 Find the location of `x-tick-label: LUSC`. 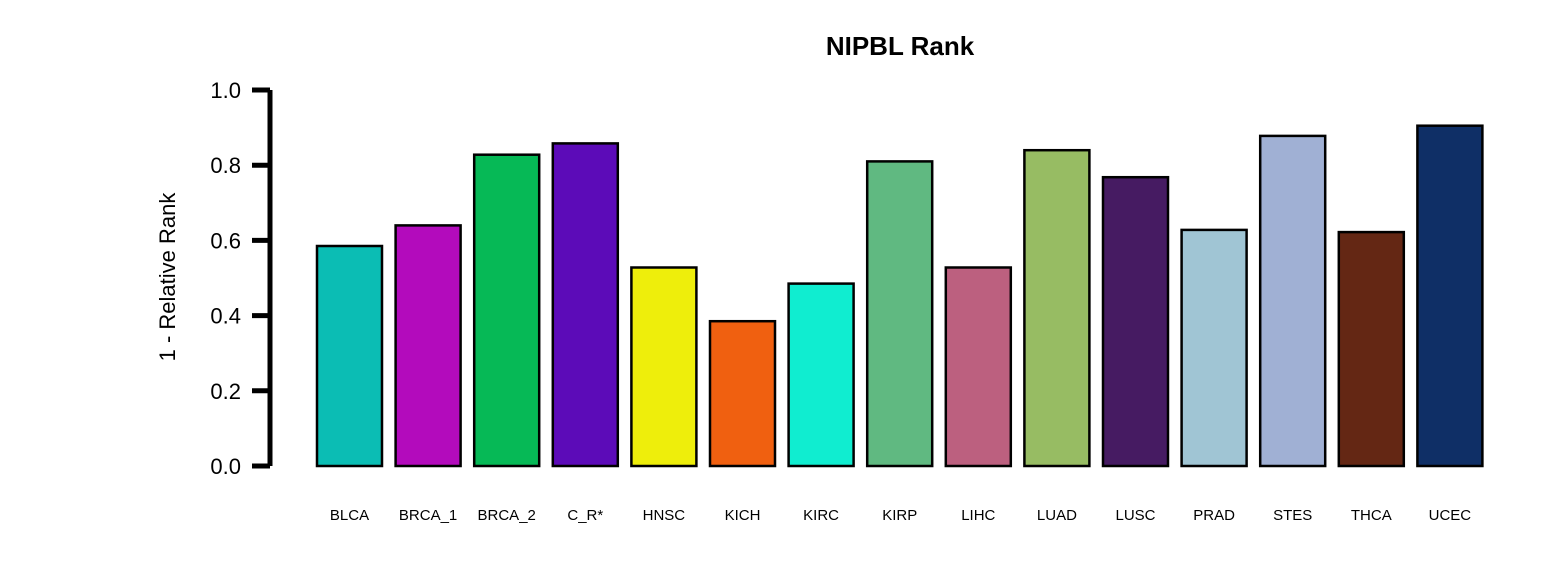

x-tick-label: LUSC is located at coordinates (1135, 515).